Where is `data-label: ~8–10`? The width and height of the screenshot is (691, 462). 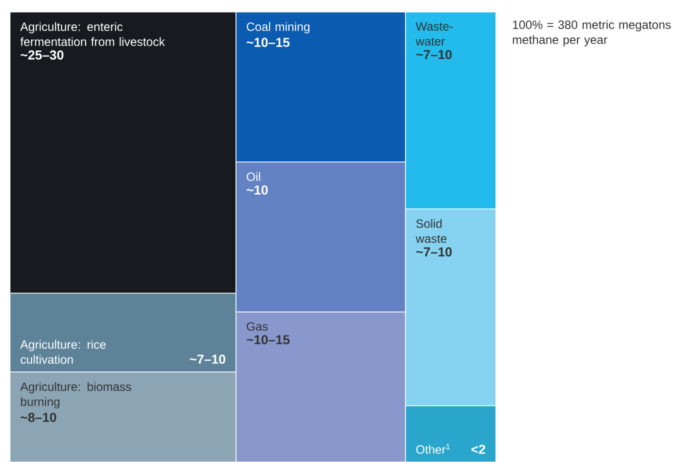
data-label: ~8–10 is located at coordinates (38, 417).